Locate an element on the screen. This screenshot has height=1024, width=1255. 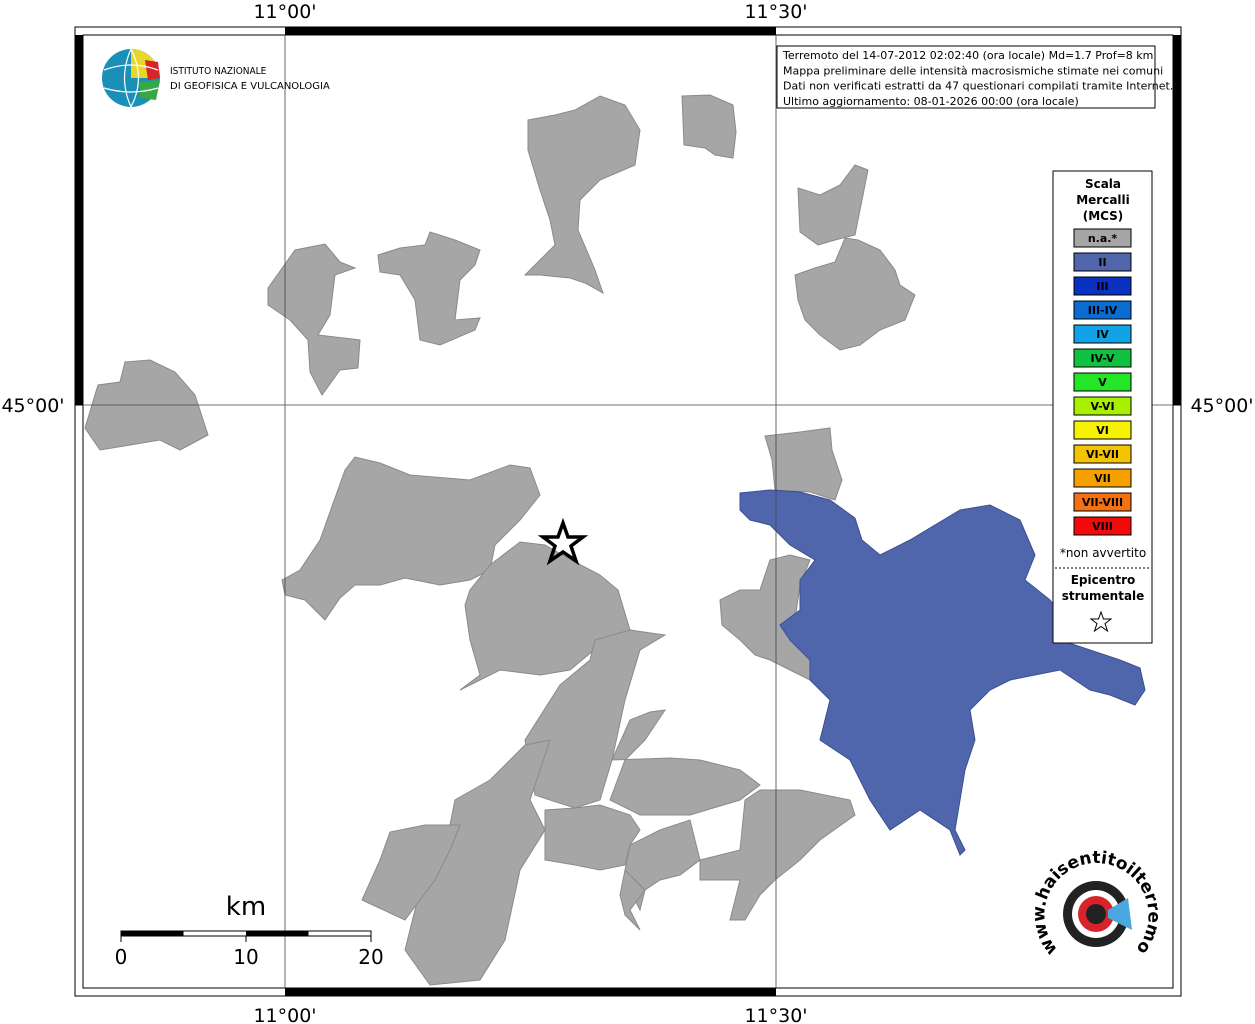
logo-text: ISTITUTO NAZIONALE is located at coordinates (218, 71).